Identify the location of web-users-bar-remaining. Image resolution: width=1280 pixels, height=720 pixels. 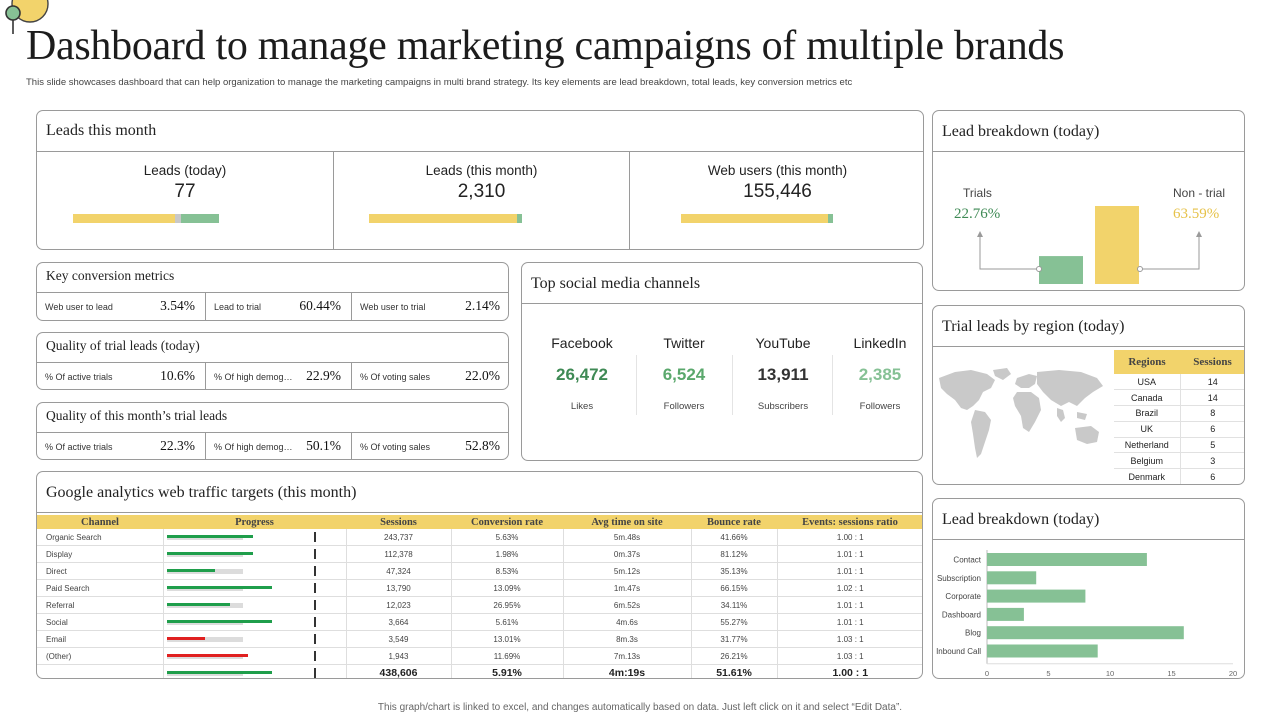
(830, 218).